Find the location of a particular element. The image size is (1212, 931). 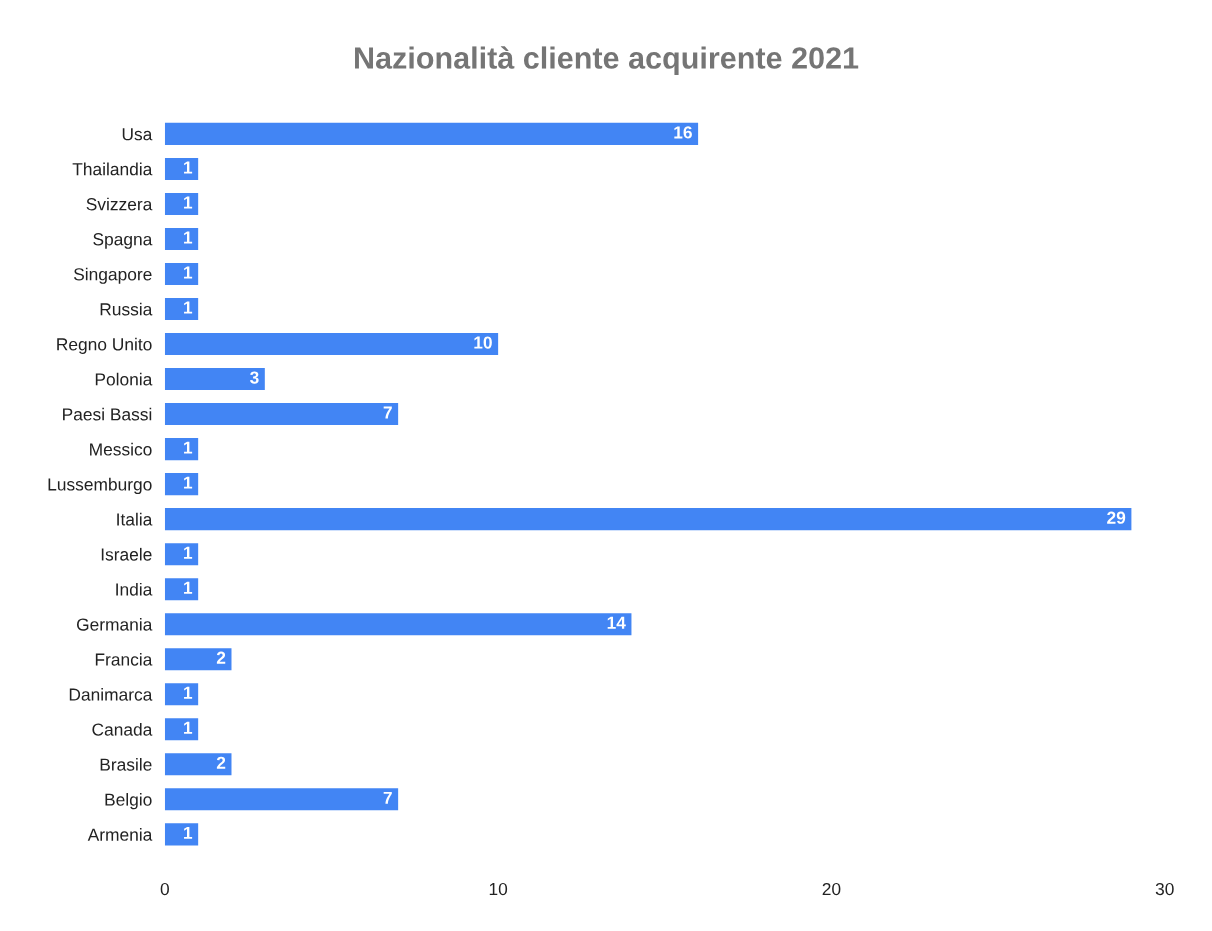

y-tick-label: Brasile is located at coordinates (126, 764).